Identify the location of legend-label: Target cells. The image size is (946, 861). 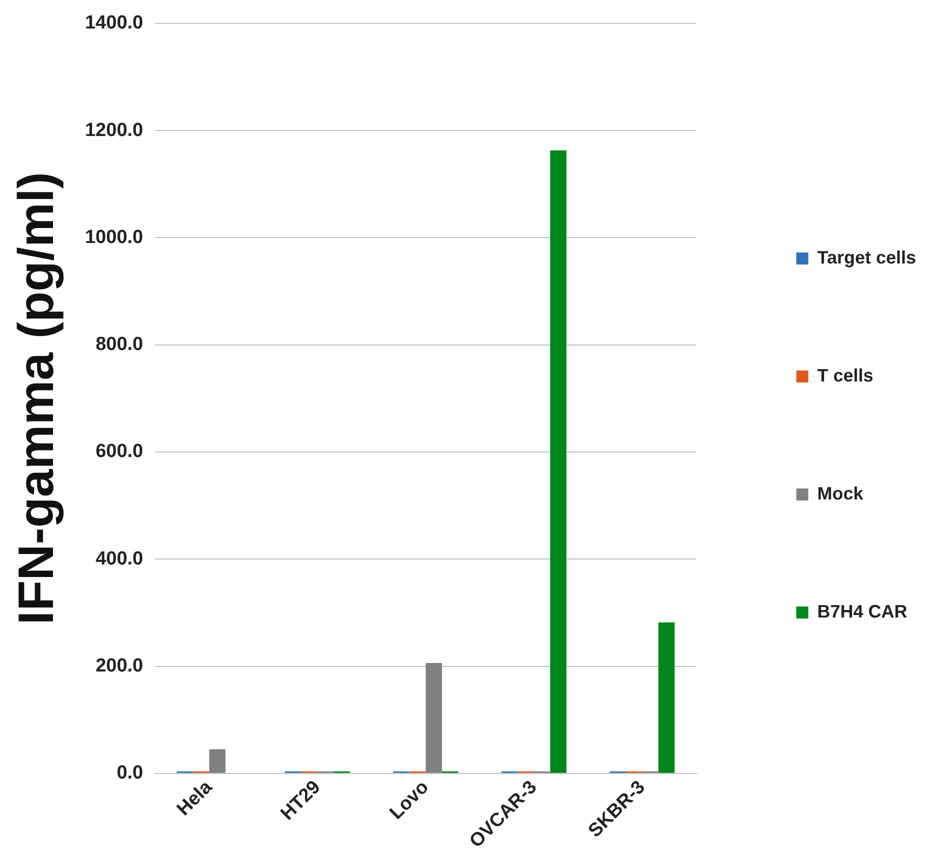
(866, 257).